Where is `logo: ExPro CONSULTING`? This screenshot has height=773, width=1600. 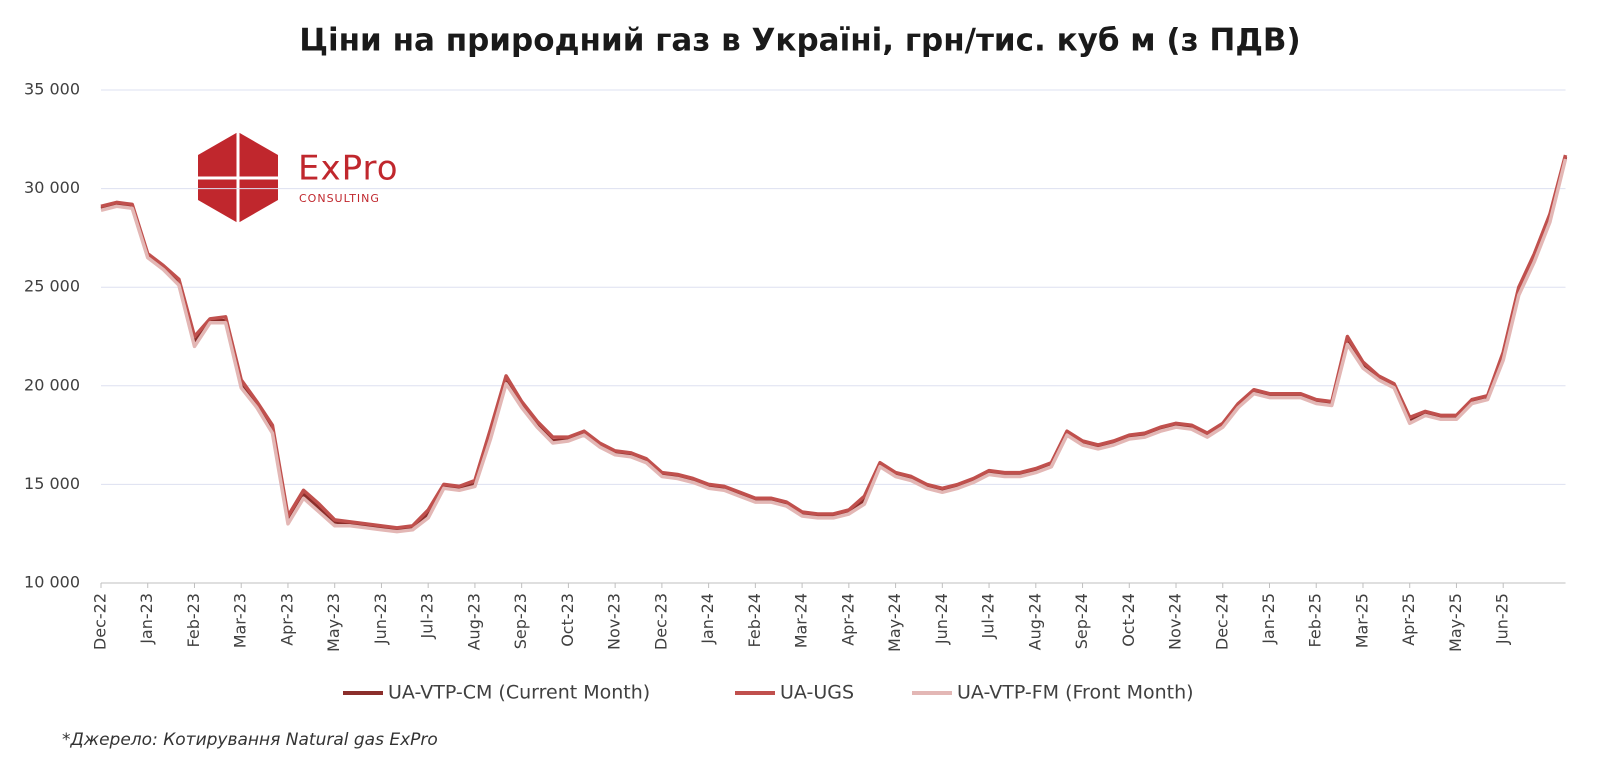 logo: ExPro CONSULTING is located at coordinates (298, 177).